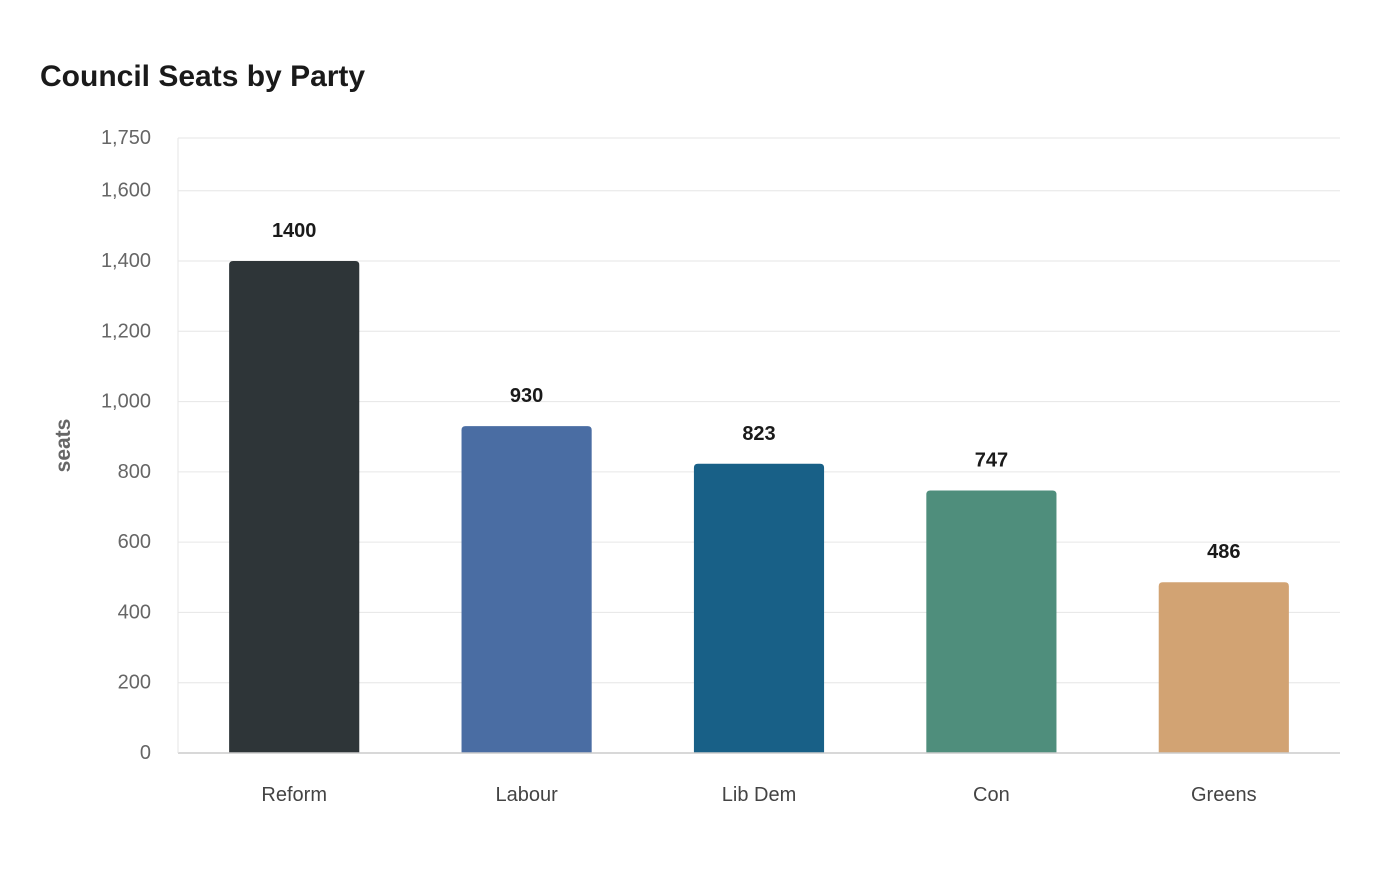 The width and height of the screenshot is (1400, 880). What do you see at coordinates (759, 608) in the screenshot?
I see `bar-lib-dem` at bounding box center [759, 608].